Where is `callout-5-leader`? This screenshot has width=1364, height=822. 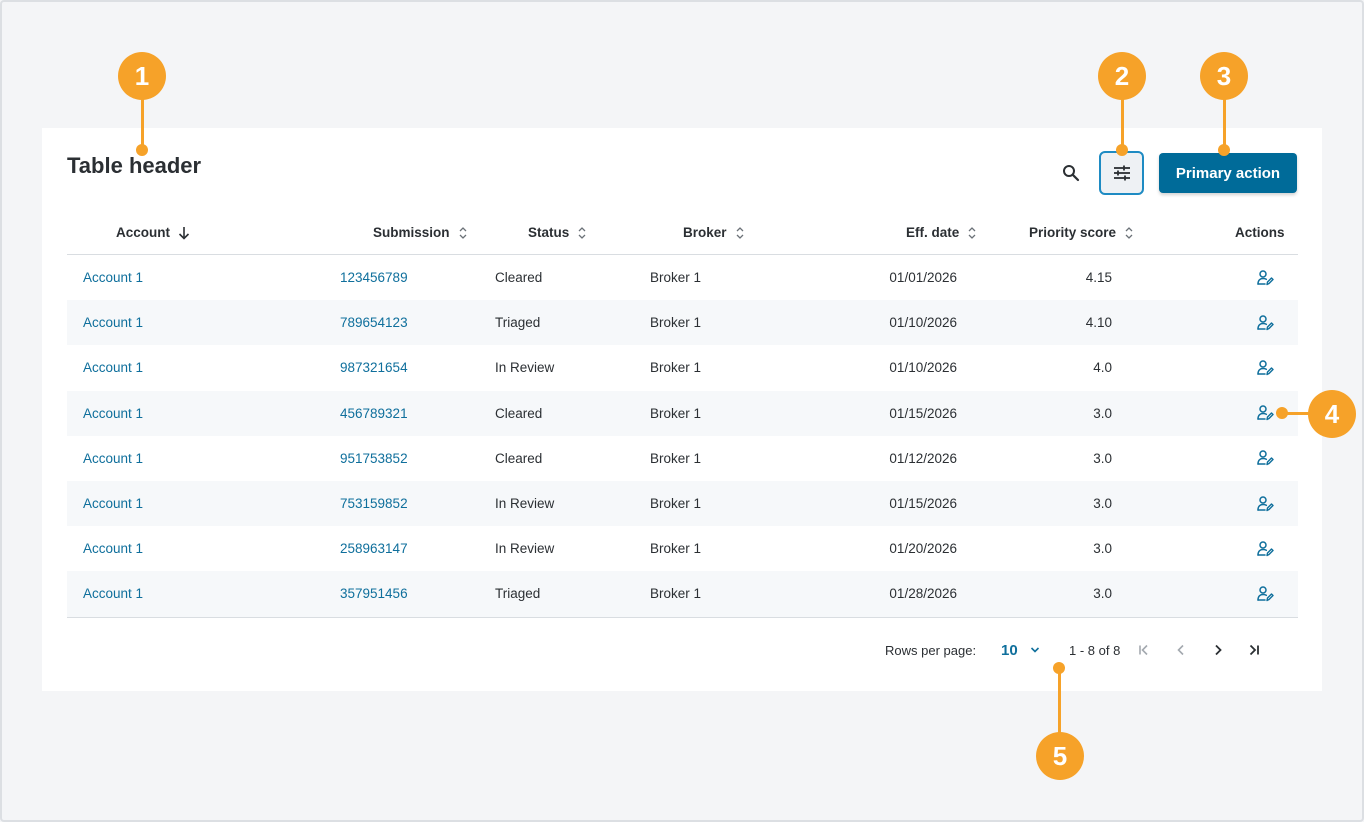 callout-5-leader is located at coordinates (1059, 701).